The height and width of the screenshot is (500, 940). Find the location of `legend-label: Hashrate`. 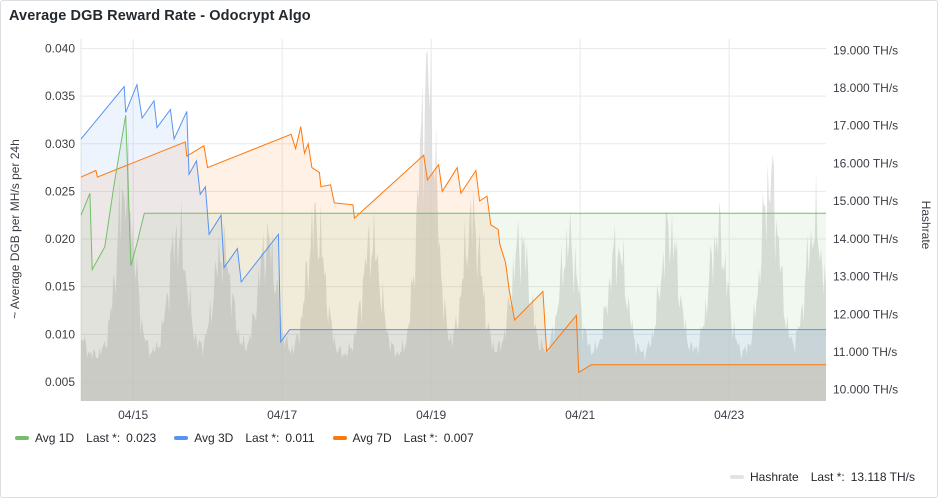

legend-label: Hashrate is located at coordinates (774, 477).